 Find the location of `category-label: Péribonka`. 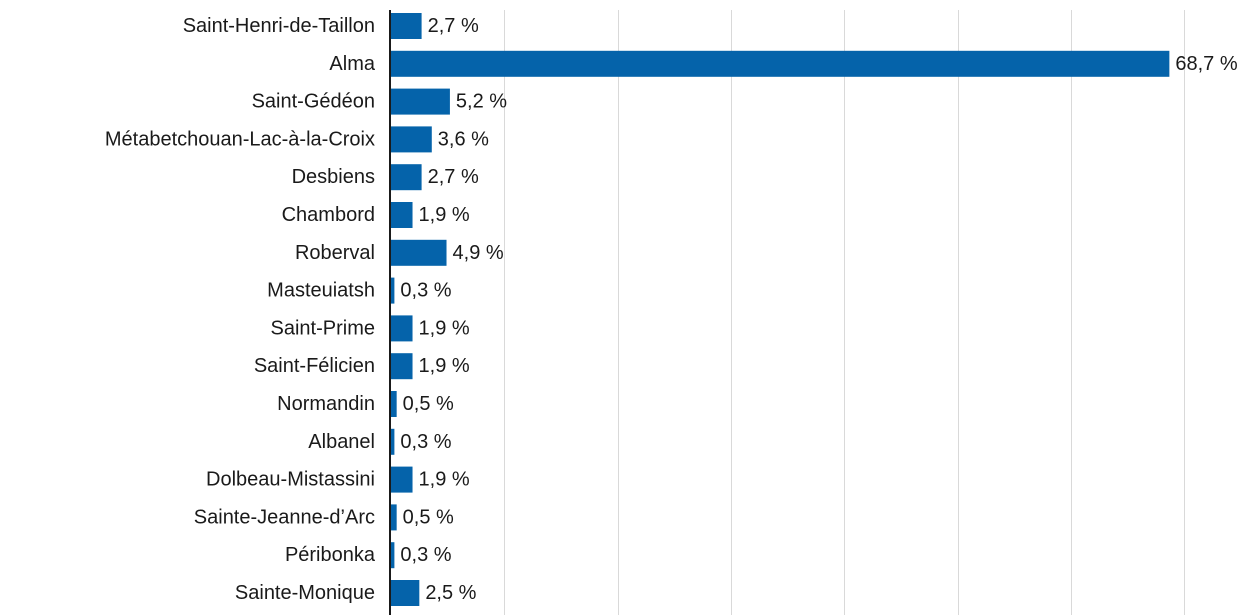

category-label: Péribonka is located at coordinates (330, 555).